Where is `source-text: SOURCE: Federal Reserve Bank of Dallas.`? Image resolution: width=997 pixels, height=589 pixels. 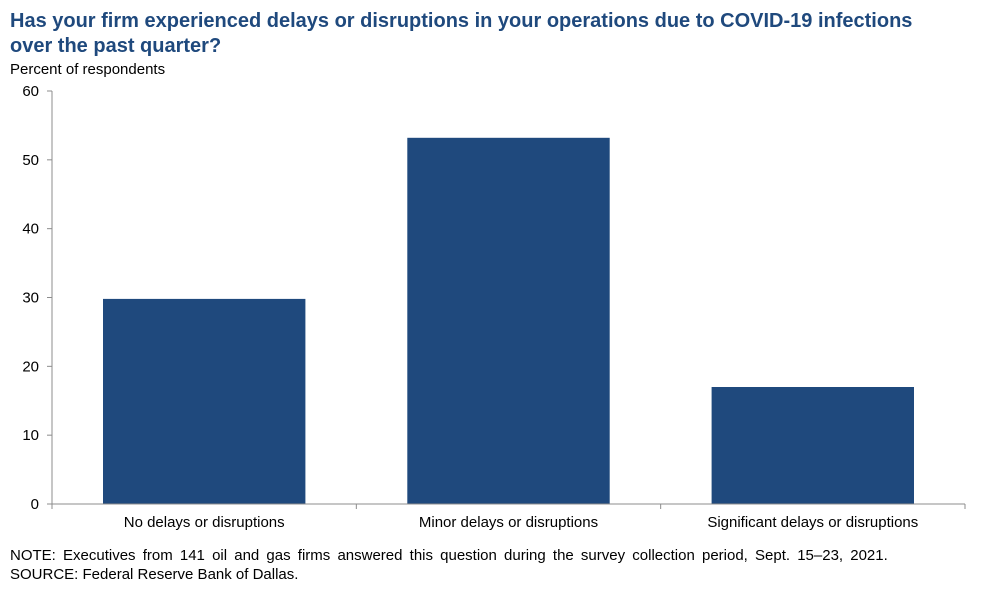 source-text: SOURCE: Federal Reserve Bank of Dallas. is located at coordinates (154, 574).